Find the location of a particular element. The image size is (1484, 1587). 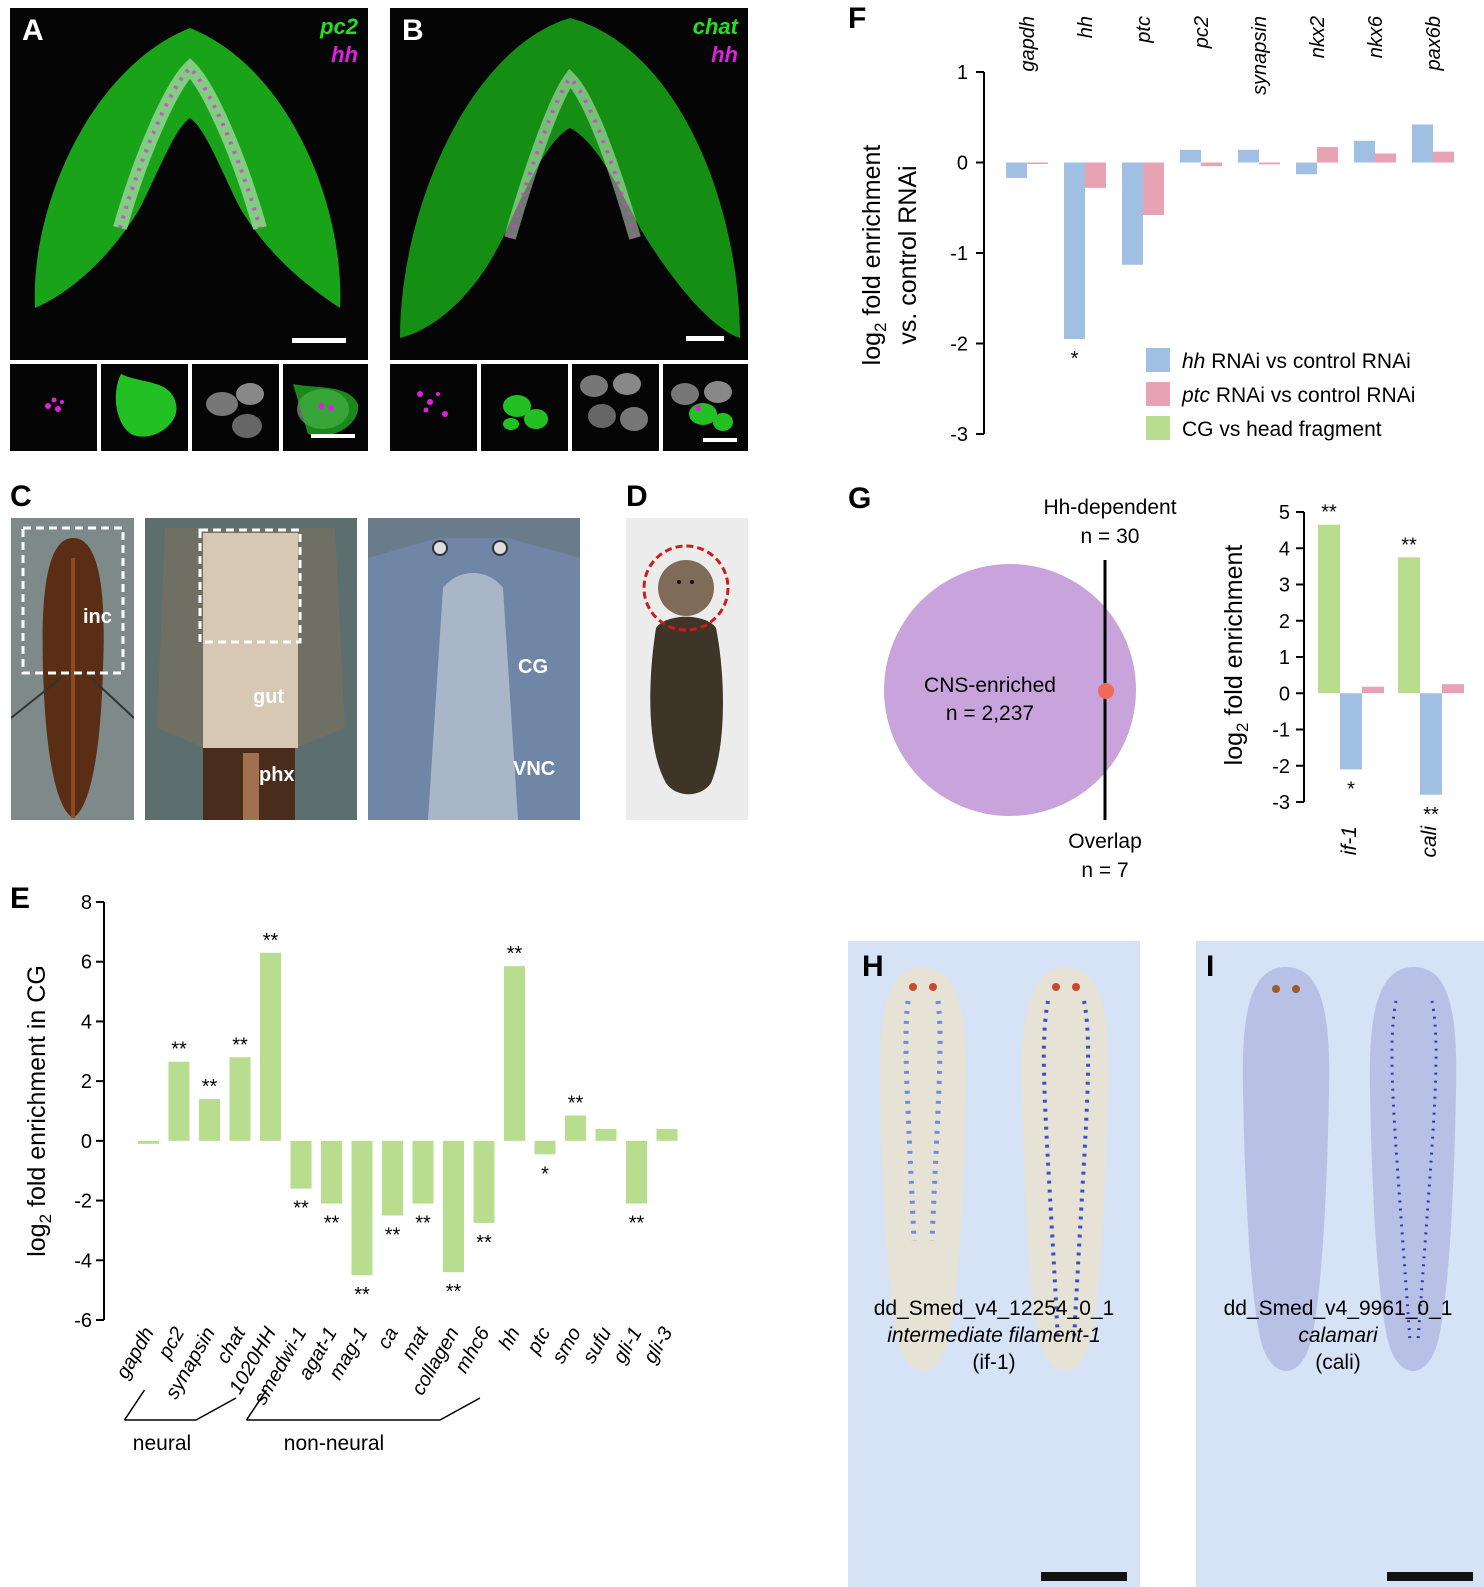

panel-h-gene-id: dd_Smed_v4_12254_0_1 is located at coordinates (994, 1308).